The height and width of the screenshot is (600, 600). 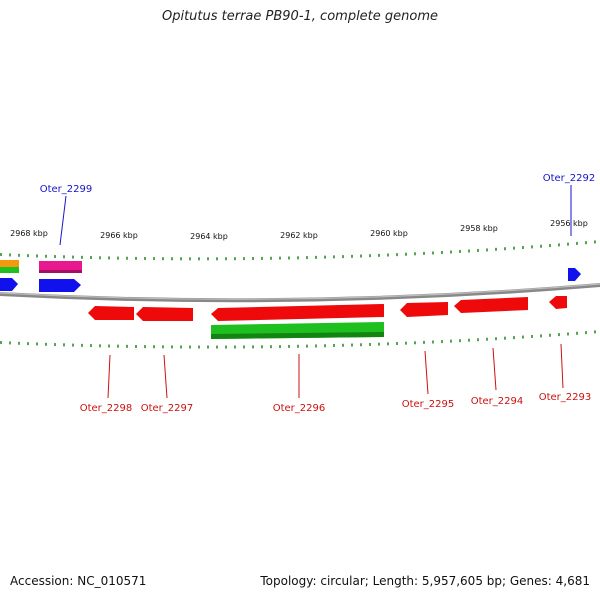 I want to click on gene-label-oter-2293: Oter_2293, so click(x=565, y=397).